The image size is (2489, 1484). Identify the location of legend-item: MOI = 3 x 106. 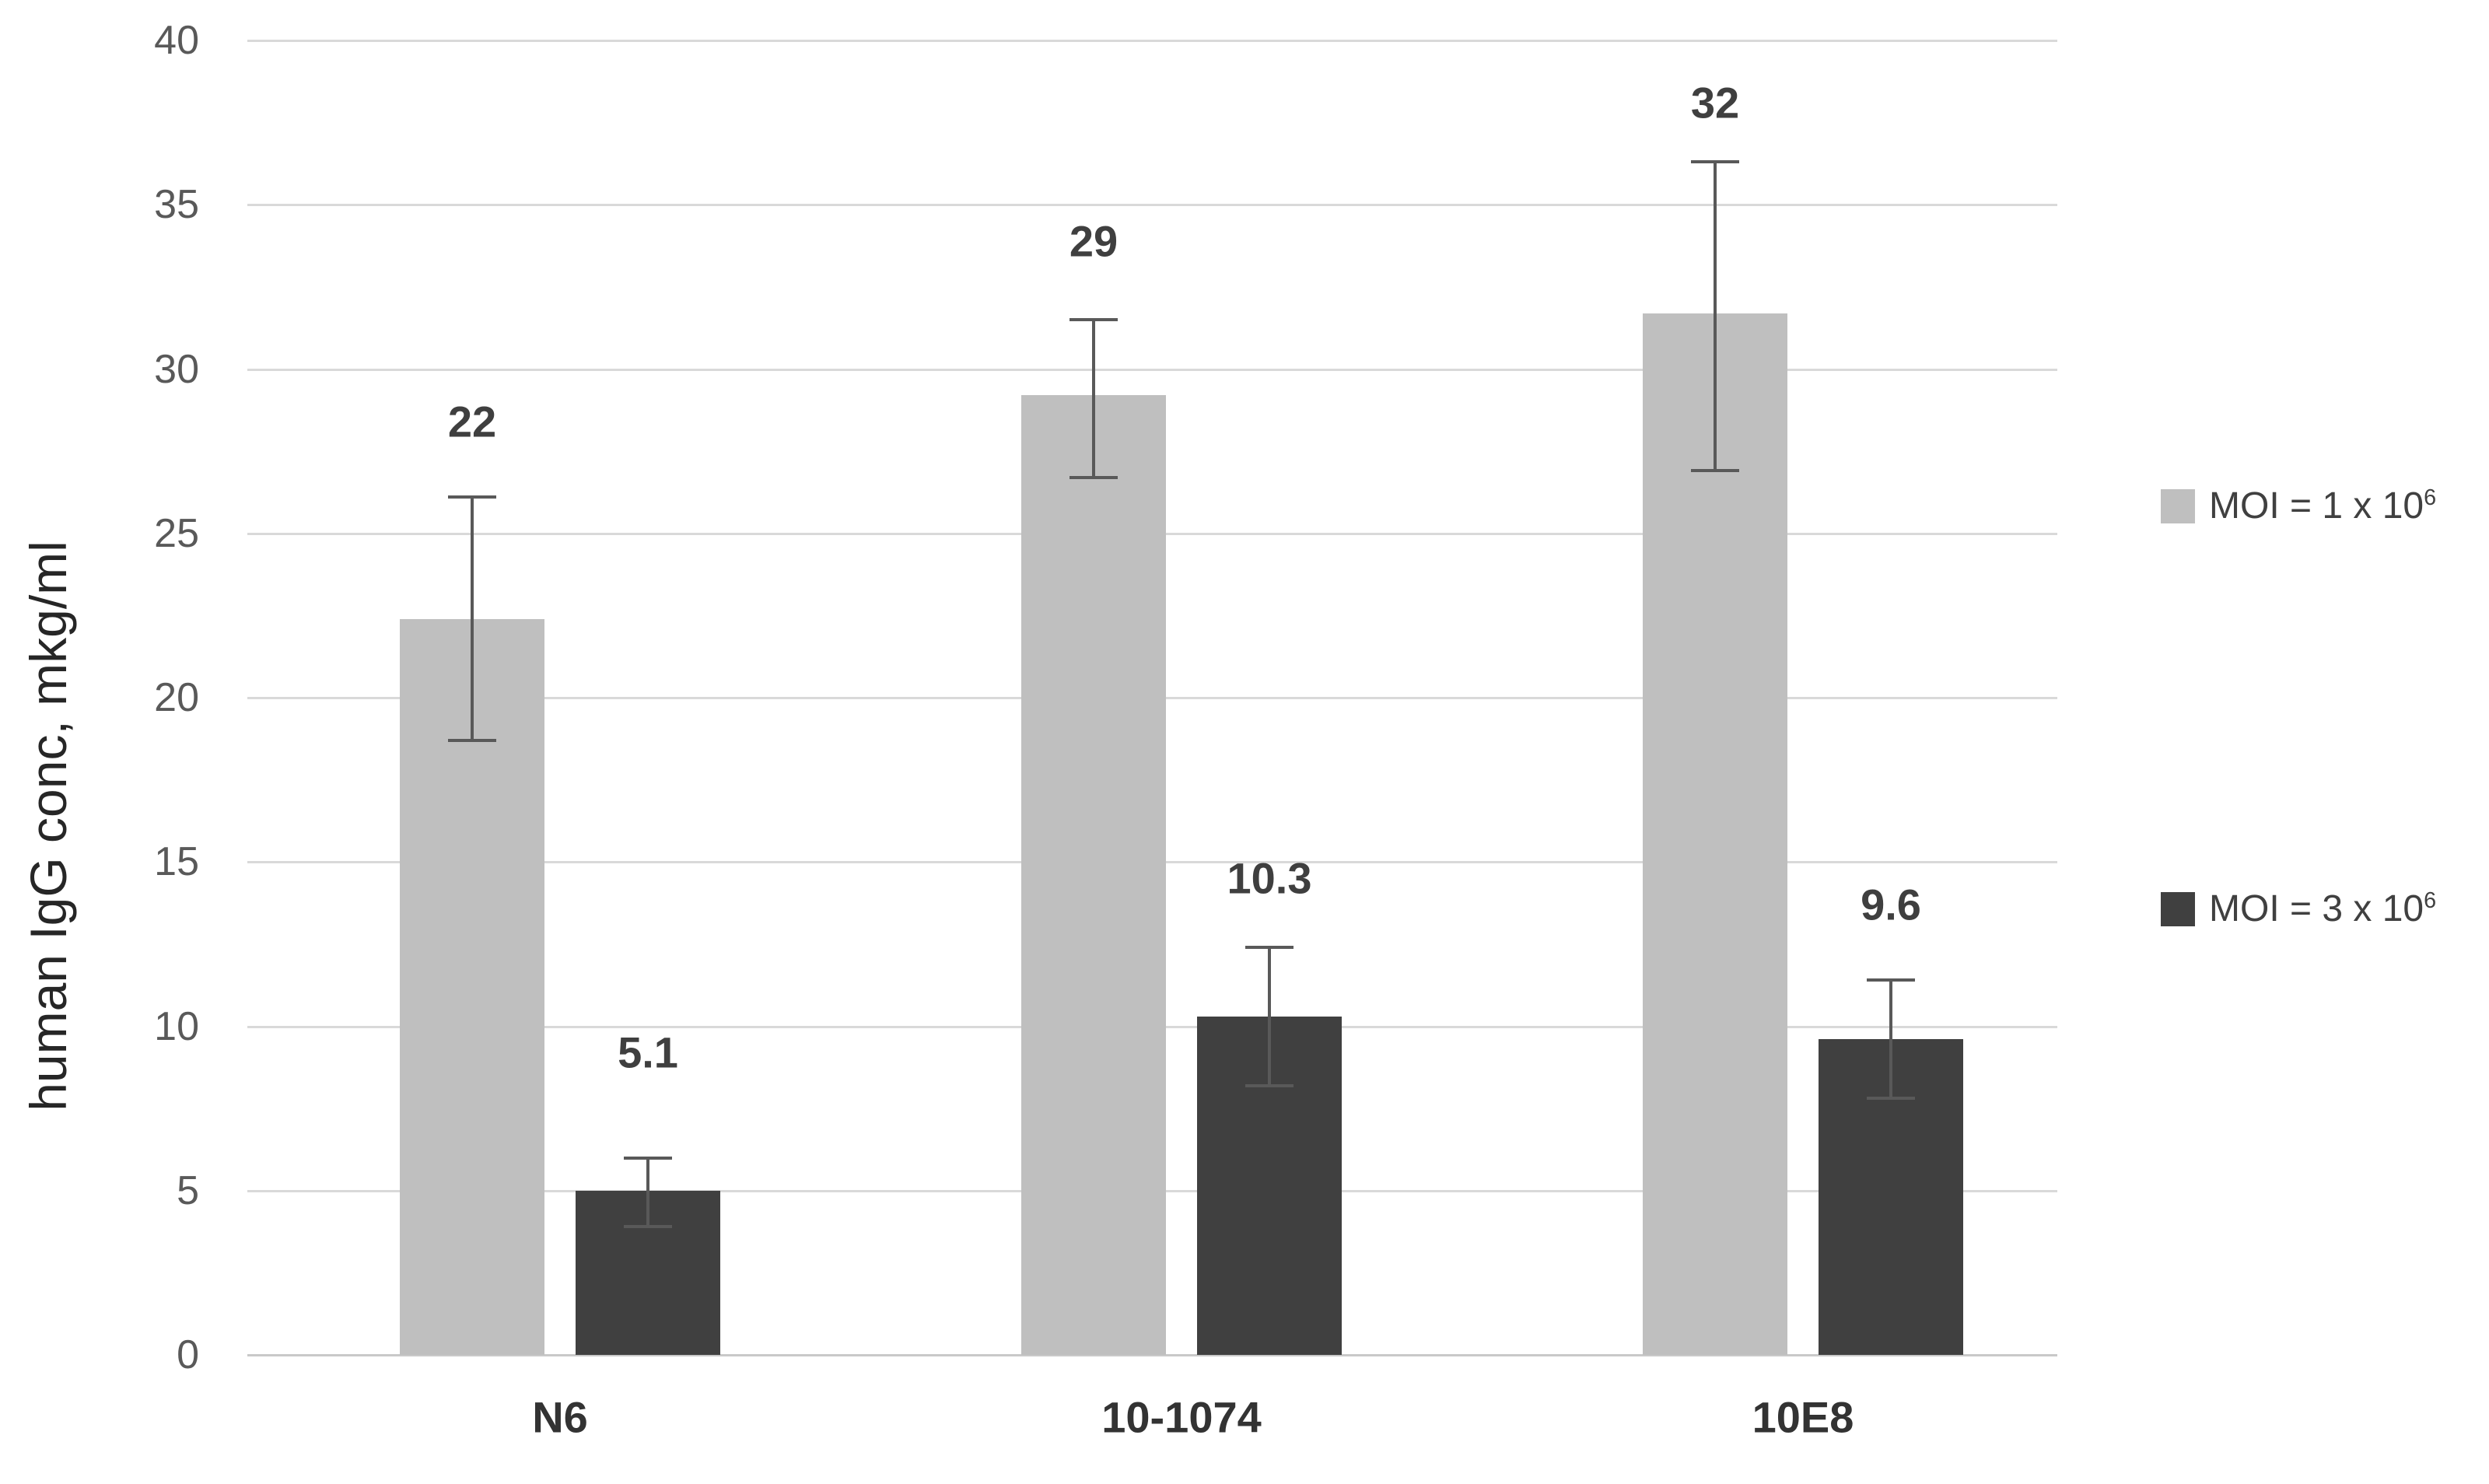
(2298, 909).